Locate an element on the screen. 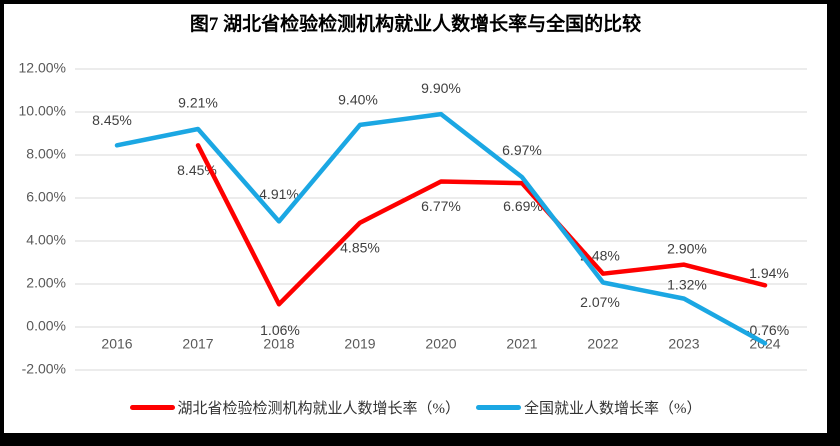 The width and height of the screenshot is (840, 446). y-axis-tick-label: 4.00% is located at coordinates (46, 240).